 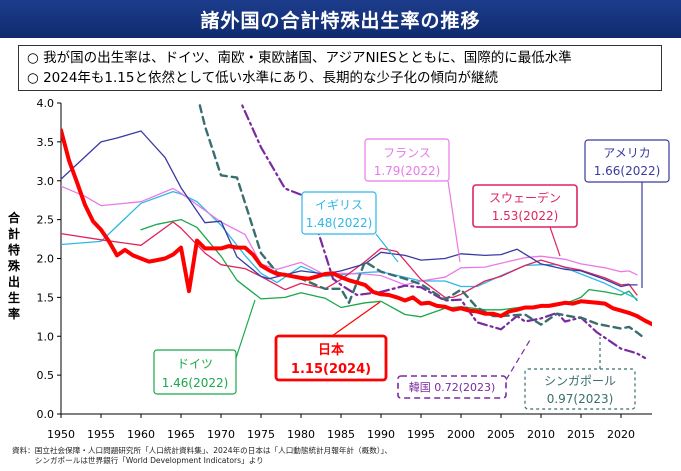 What do you see at coordinates (14, 233) in the screenshot?
I see `y-axis-label-char: 計` at bounding box center [14, 233].